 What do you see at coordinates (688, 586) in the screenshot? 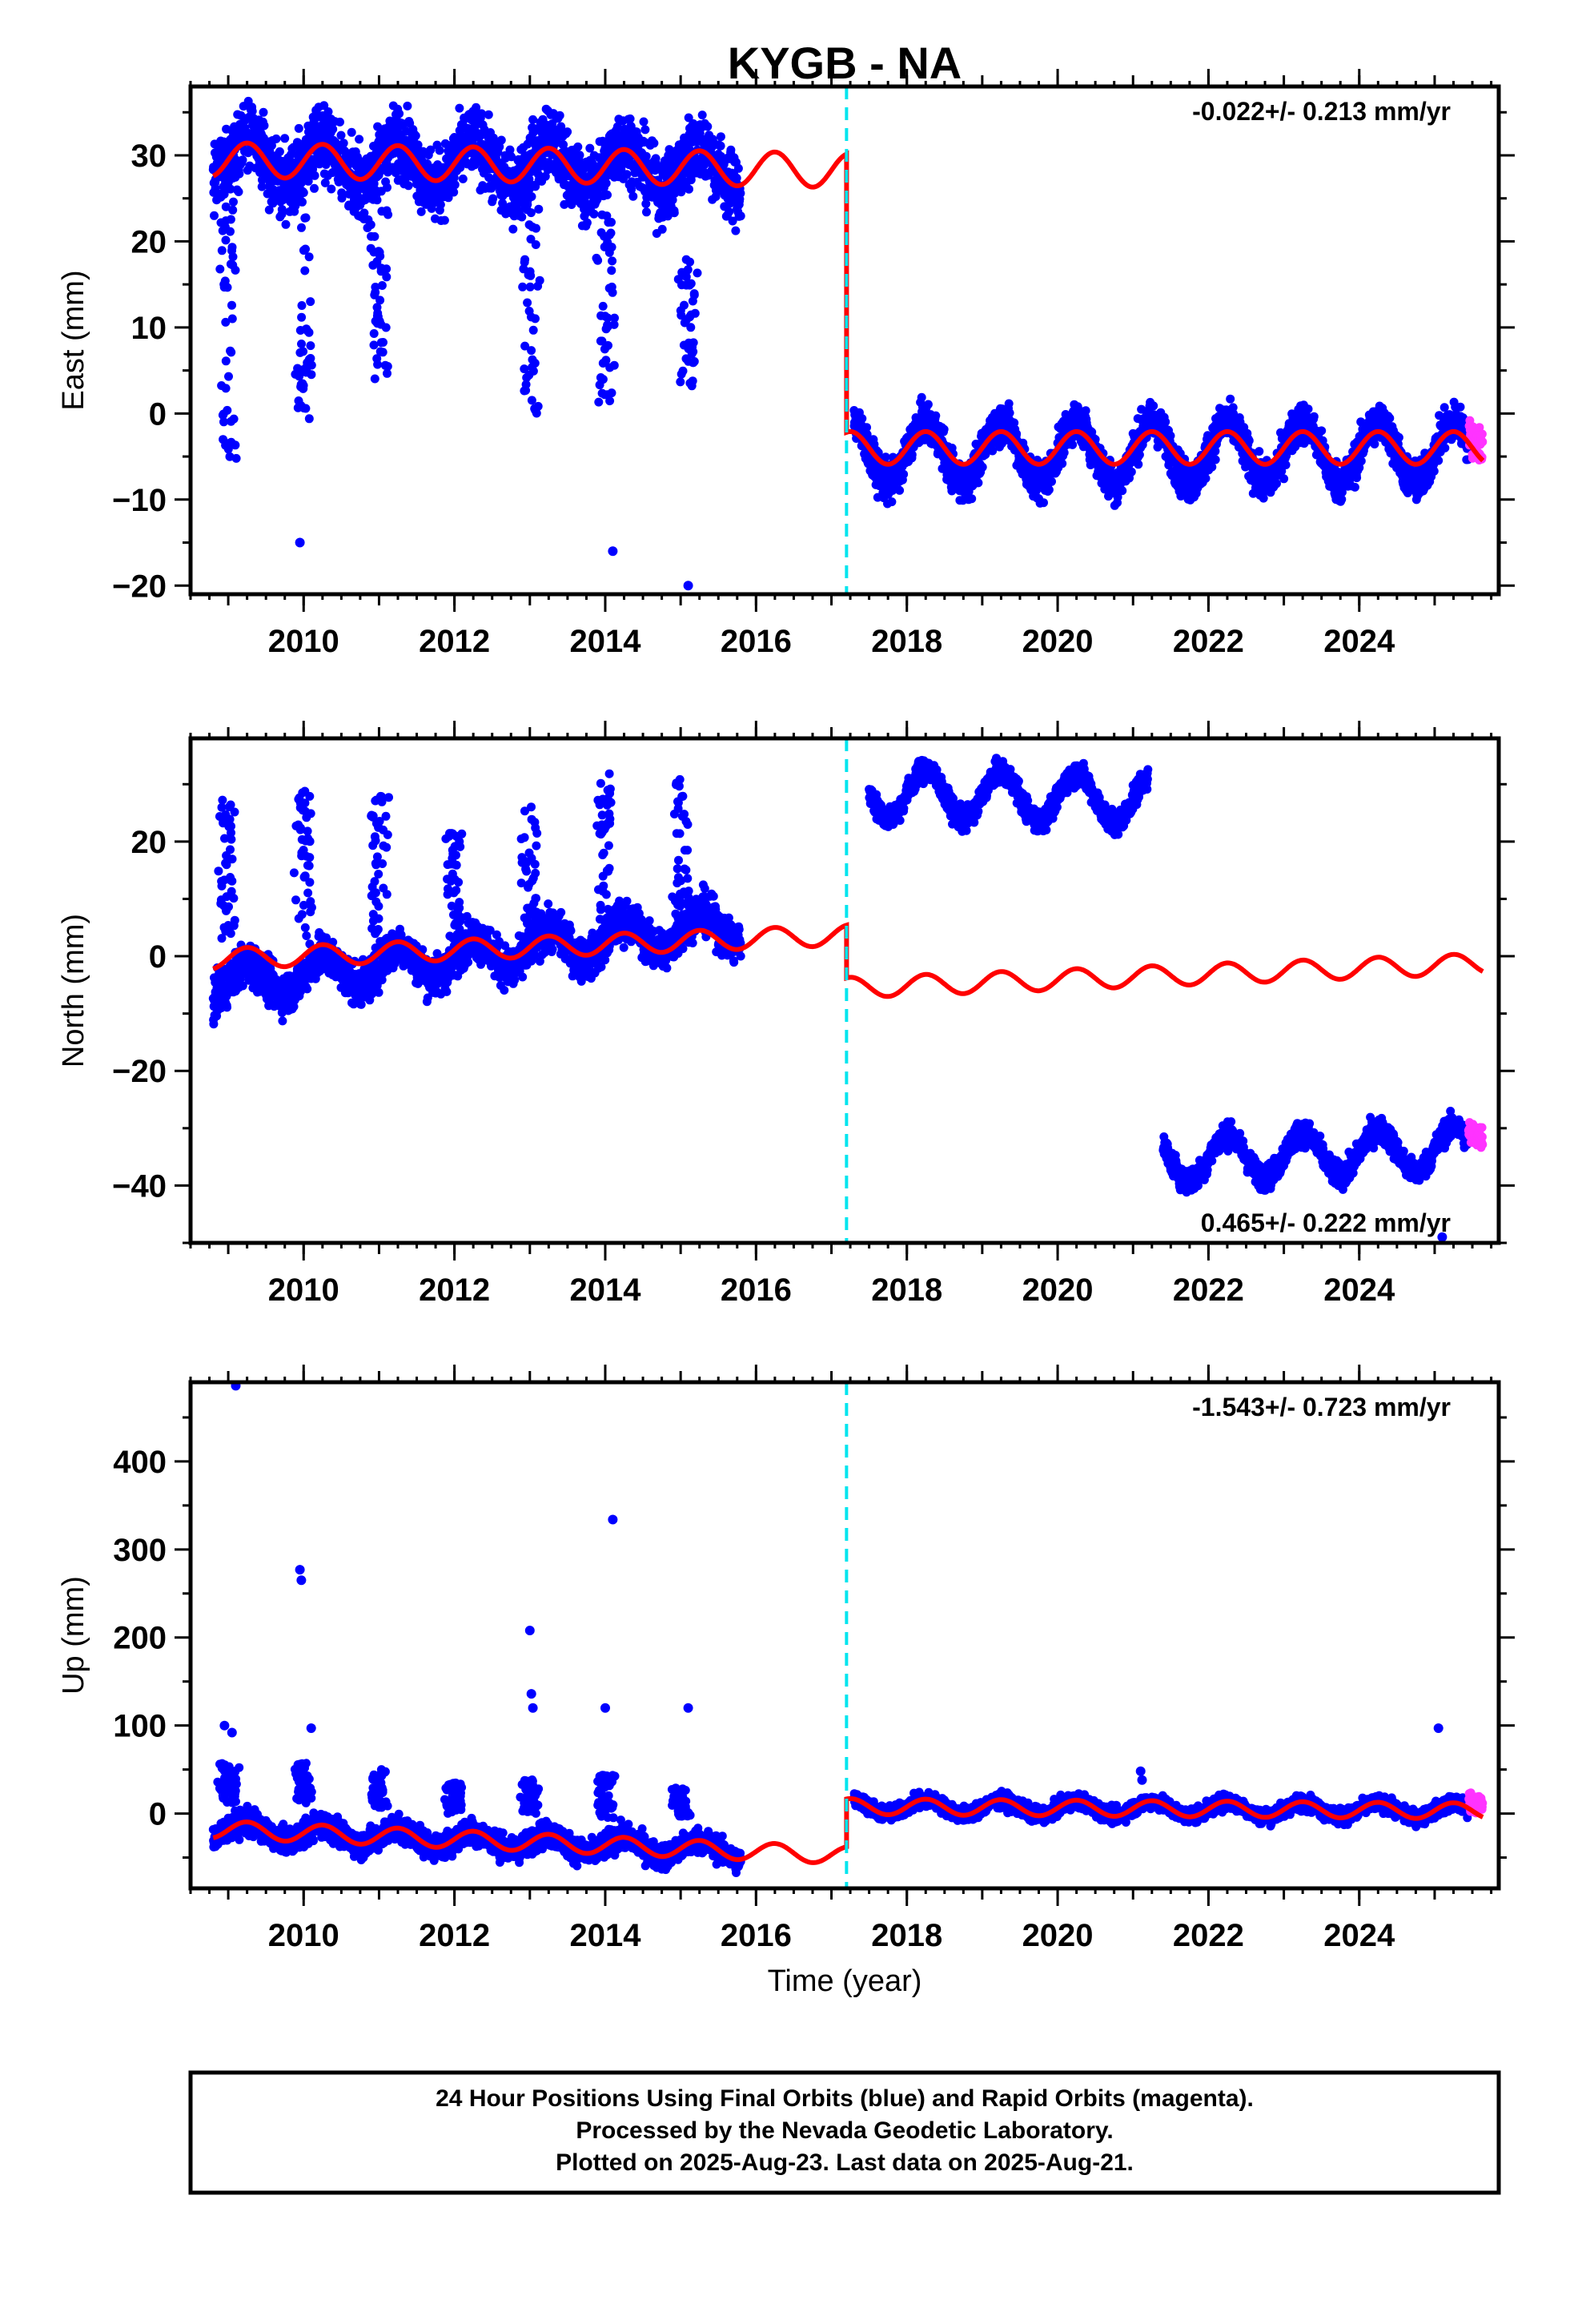
I see `outlier-point` at bounding box center [688, 586].